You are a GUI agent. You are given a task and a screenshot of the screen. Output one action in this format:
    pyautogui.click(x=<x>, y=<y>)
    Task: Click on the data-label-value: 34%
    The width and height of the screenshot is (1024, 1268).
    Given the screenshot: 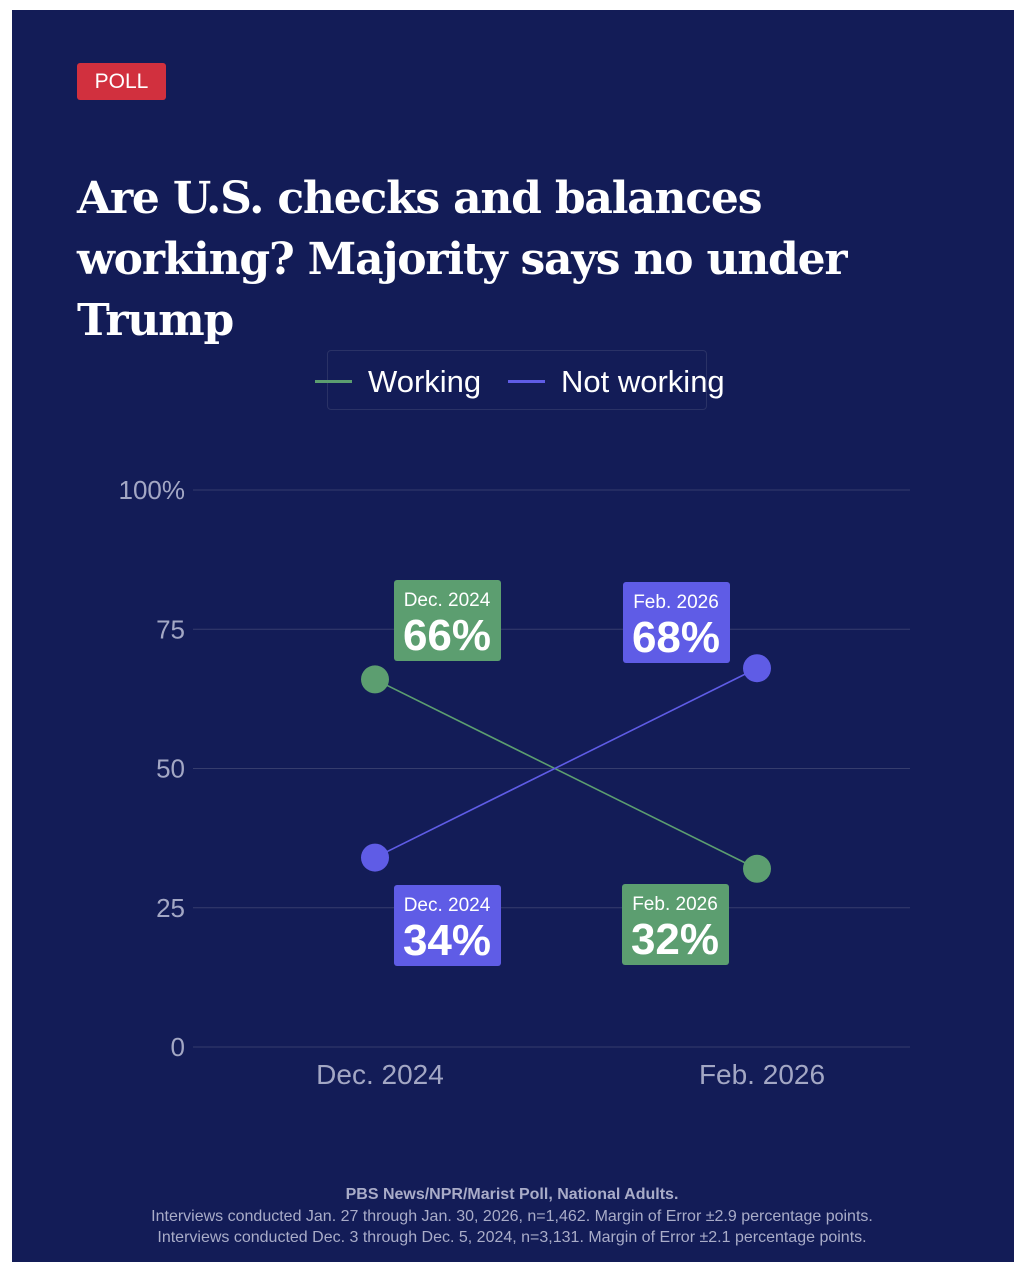 What is the action you would take?
    pyautogui.click(x=447, y=940)
    